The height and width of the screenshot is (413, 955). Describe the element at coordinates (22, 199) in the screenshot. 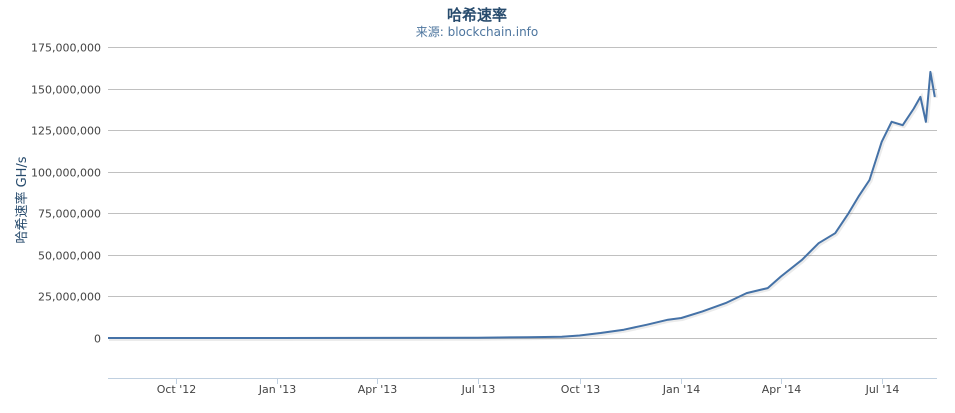

I see `y-axis-label: 哈希速率 GH/s` at that location.